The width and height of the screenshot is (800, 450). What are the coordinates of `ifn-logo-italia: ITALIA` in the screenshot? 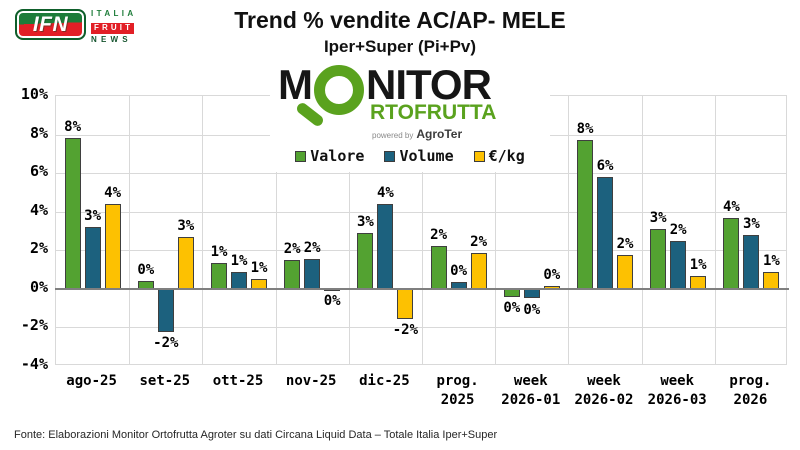 It's located at (114, 13).